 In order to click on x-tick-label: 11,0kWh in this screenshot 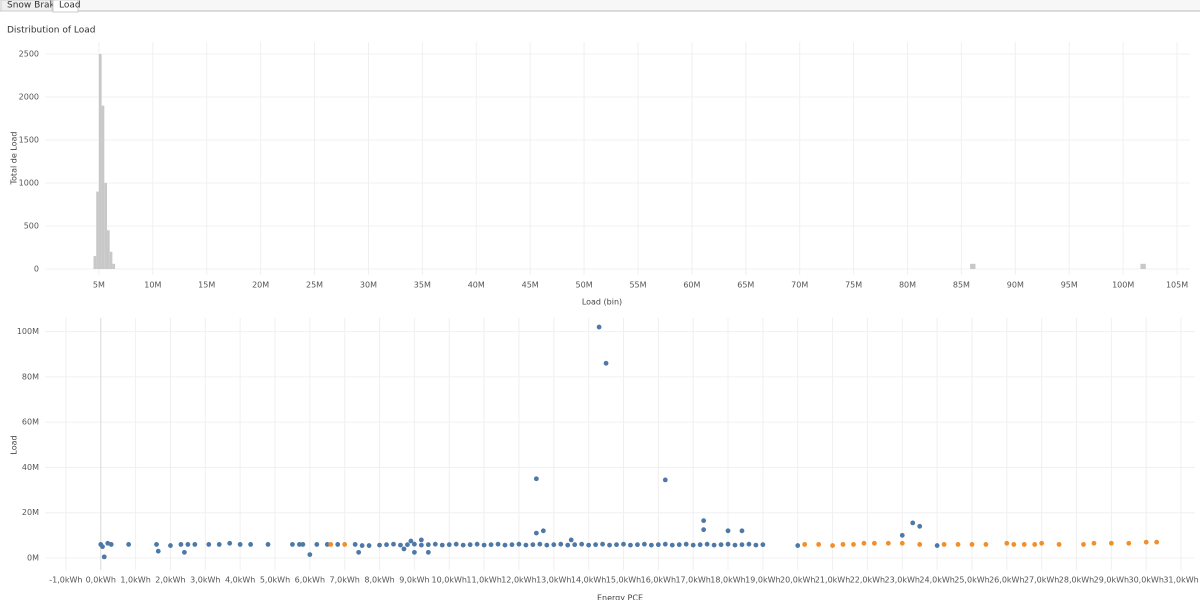, I will do `click(483, 580)`.